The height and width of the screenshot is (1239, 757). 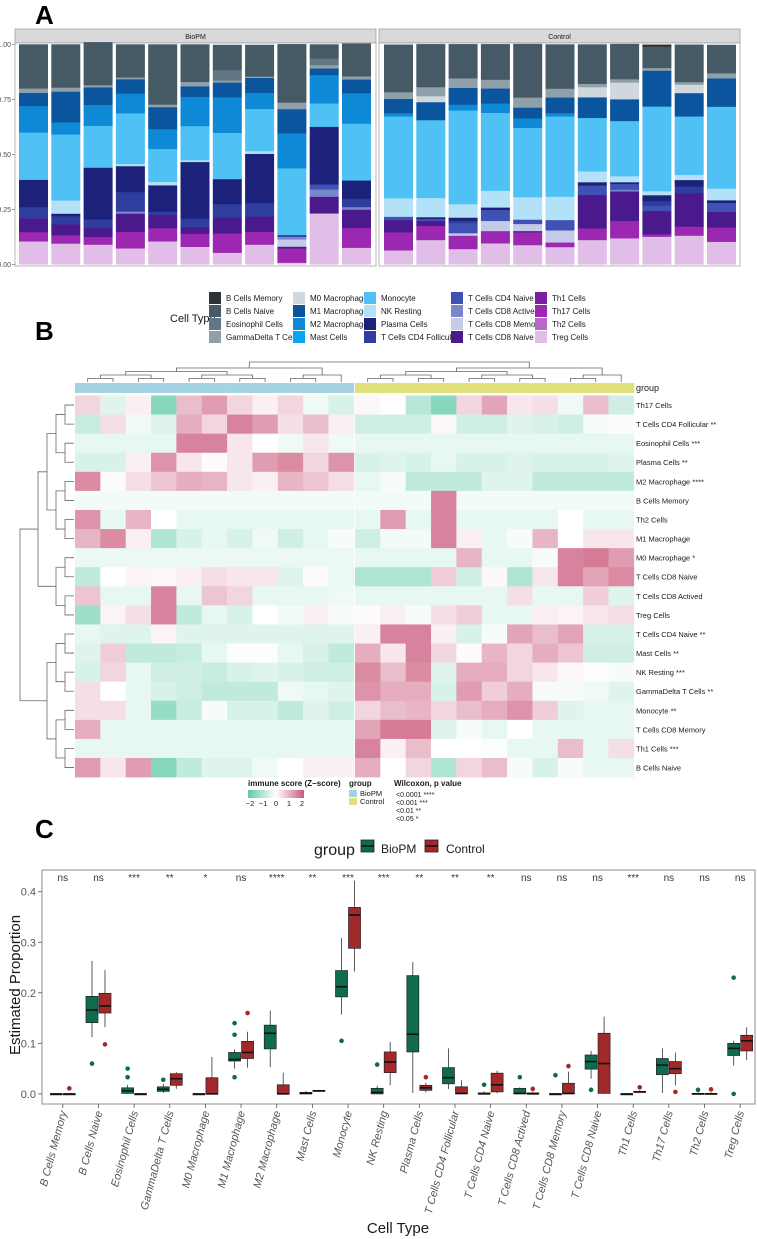 I want to click on significance-label: ns, so click(x=526, y=878).